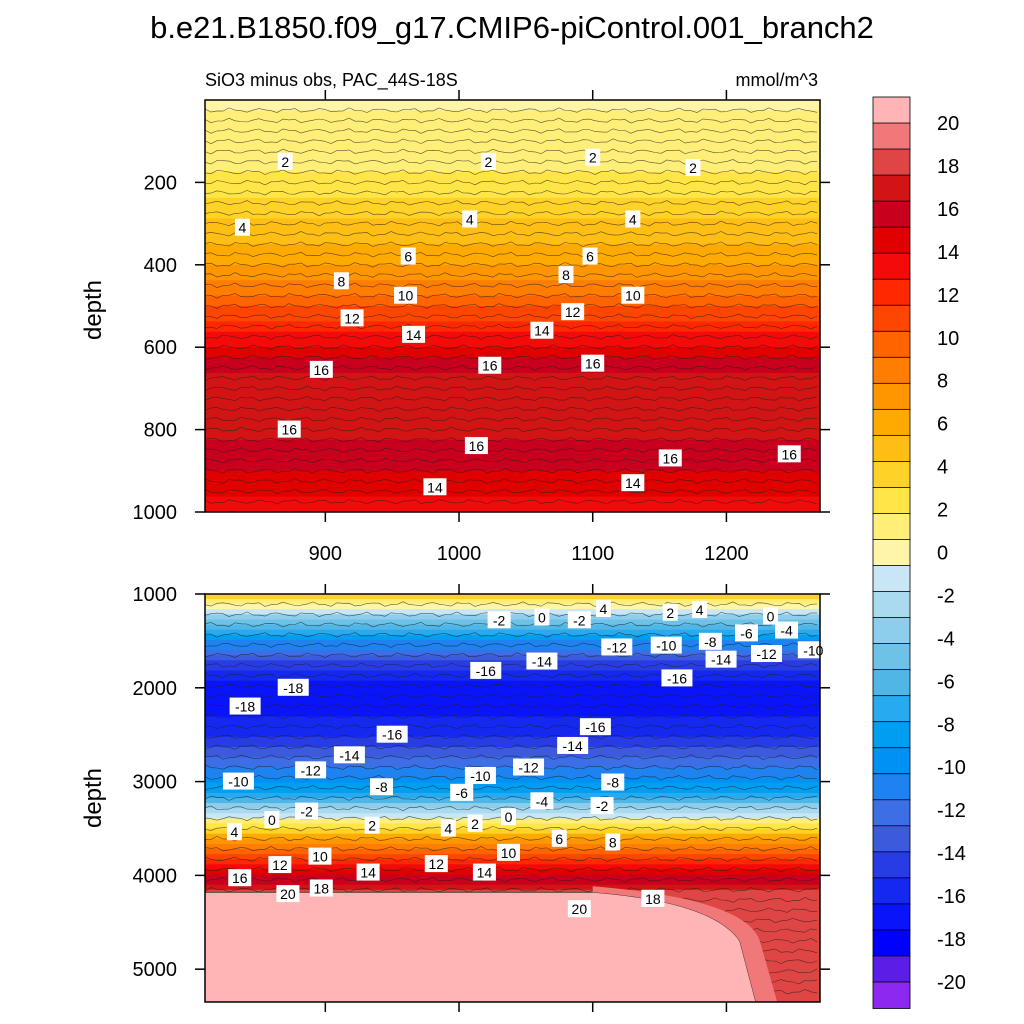  I want to click on upper-y-tick-label: 600, so click(160, 348).